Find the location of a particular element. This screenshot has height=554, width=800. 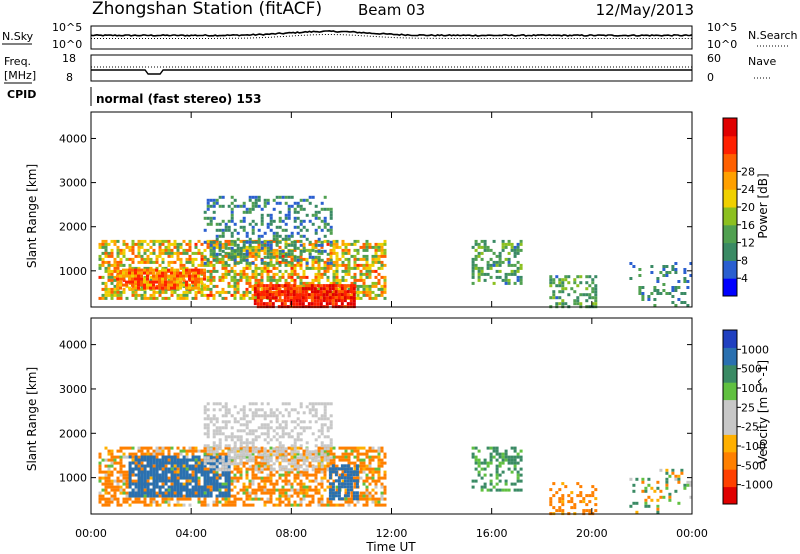

nave-label: Nave is located at coordinates (762, 61).